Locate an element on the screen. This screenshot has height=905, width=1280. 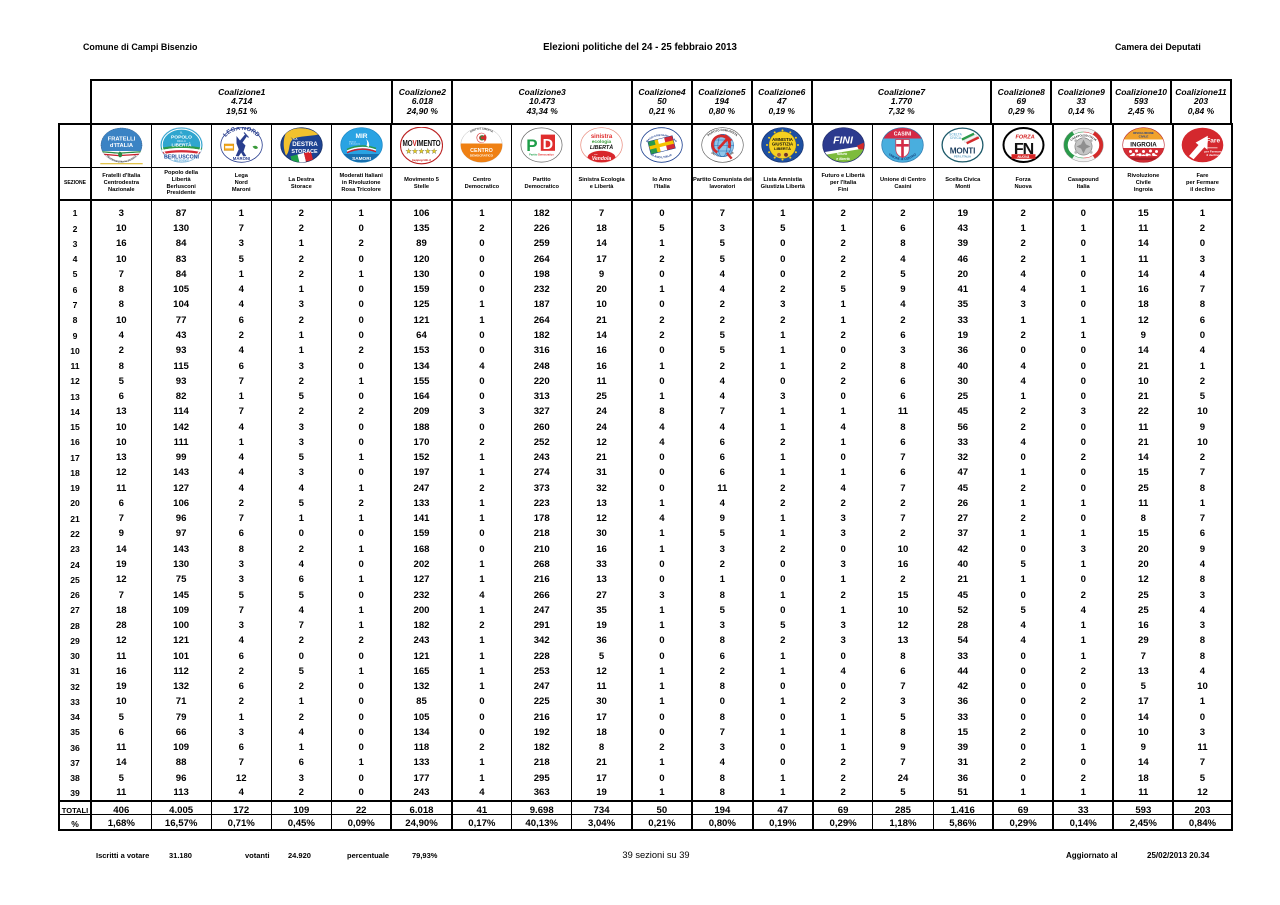
svg-text: P is located at coordinates (531, 145).